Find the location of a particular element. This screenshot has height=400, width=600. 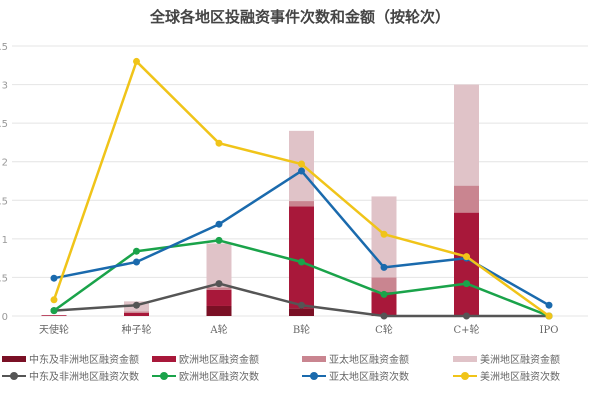

legend-item: 美洲地区融资次数 is located at coordinates (506, 375).